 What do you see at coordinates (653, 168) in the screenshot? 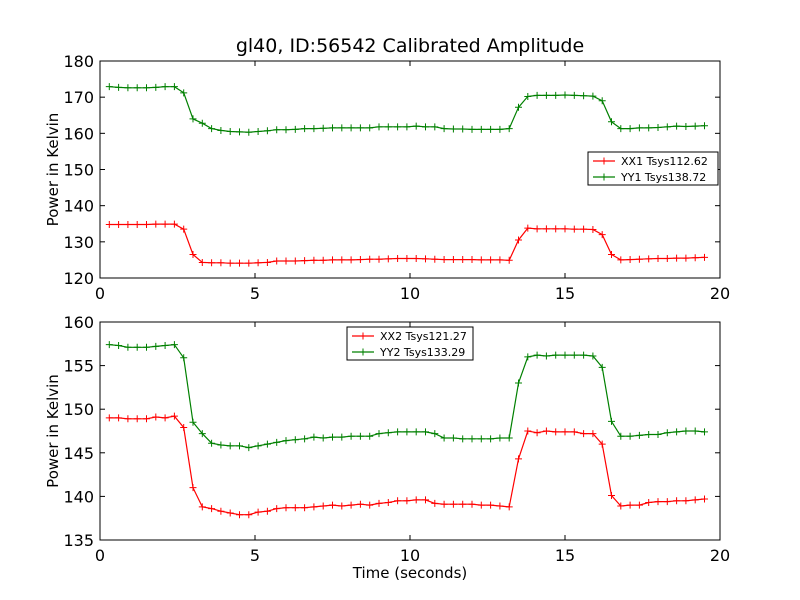
I see `legend-box` at bounding box center [653, 168].